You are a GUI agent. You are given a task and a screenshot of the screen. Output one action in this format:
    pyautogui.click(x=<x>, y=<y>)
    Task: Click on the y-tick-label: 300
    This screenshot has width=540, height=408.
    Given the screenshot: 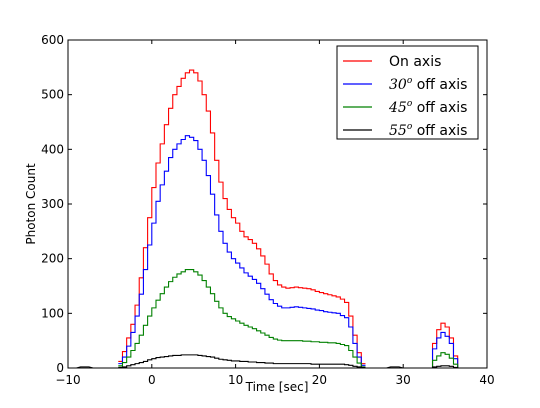 What is the action you would take?
    pyautogui.click(x=52, y=204)
    